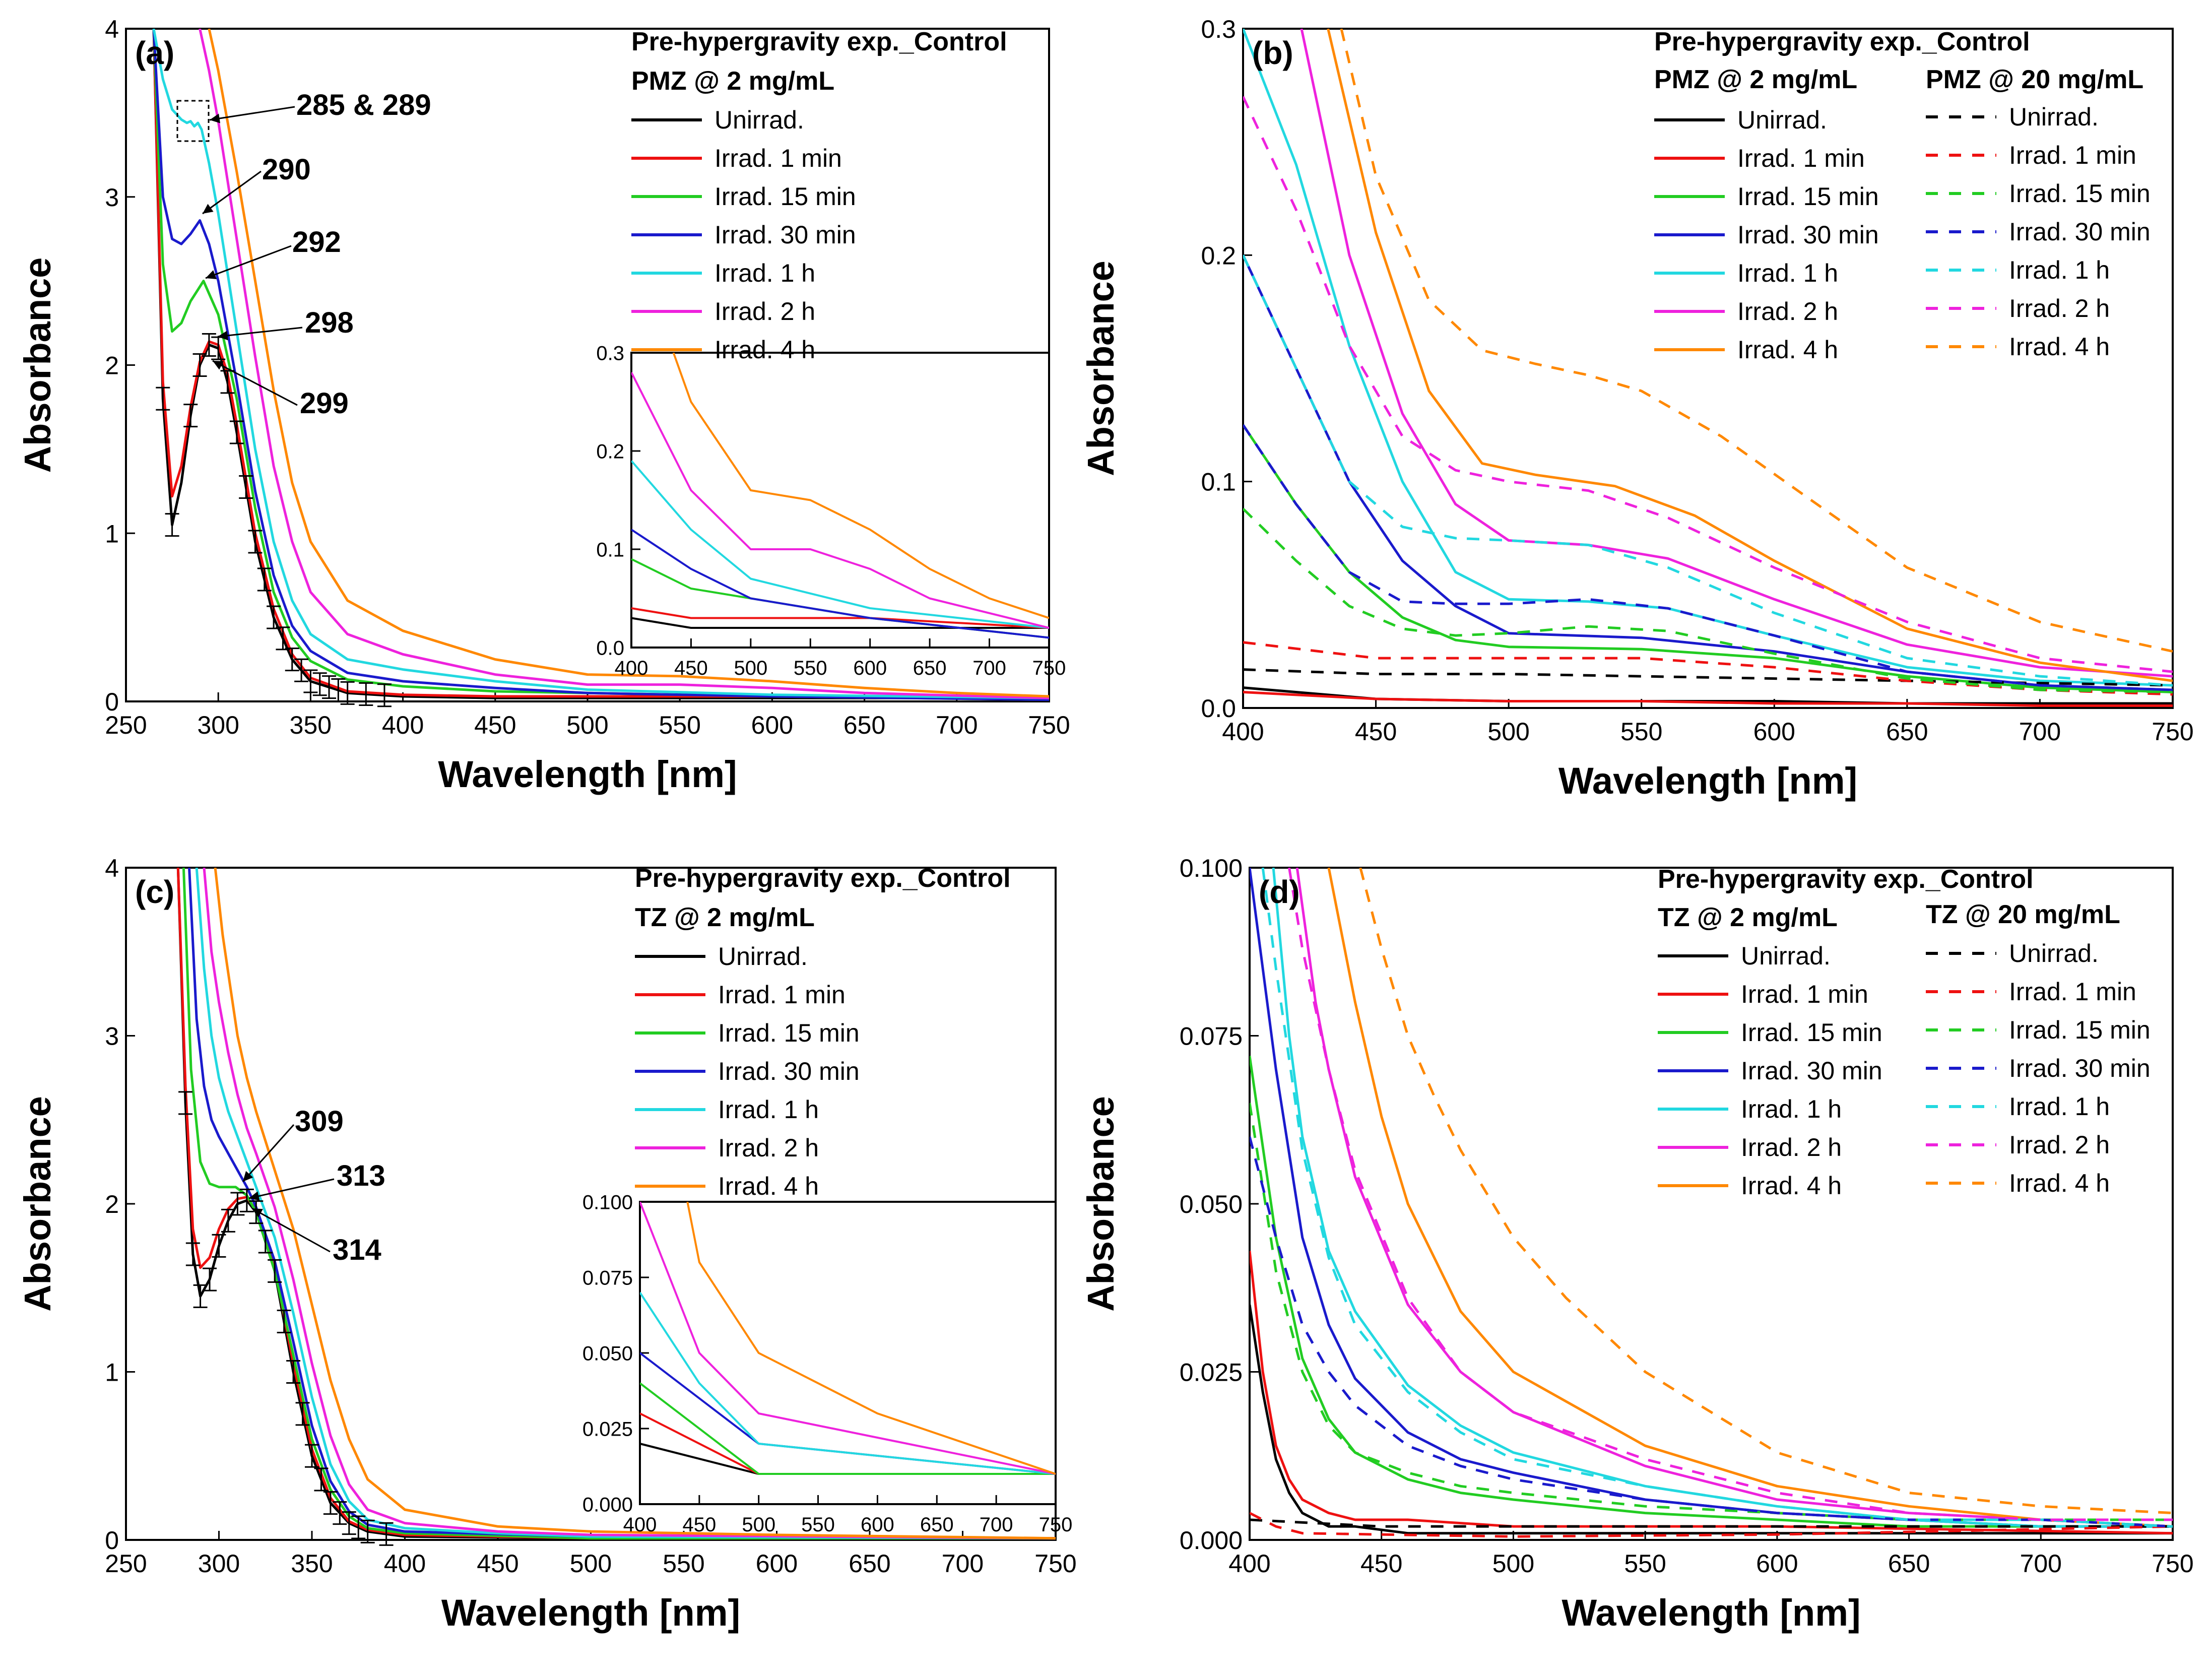 This screenshot has width=2211, height=1680. What do you see at coordinates (1243, 732) in the screenshot?
I see `x-tick-label: 400` at bounding box center [1243, 732].